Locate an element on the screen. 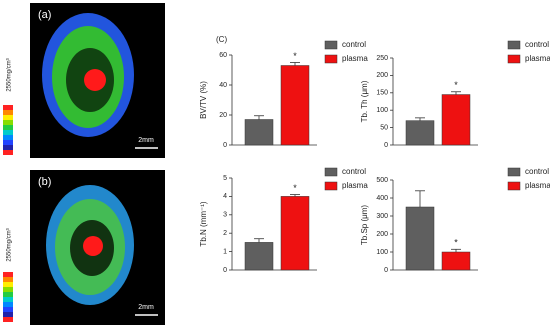  image-panel: (a) 2mm 2550mg/cm³ is located at coordinates (86, 80).